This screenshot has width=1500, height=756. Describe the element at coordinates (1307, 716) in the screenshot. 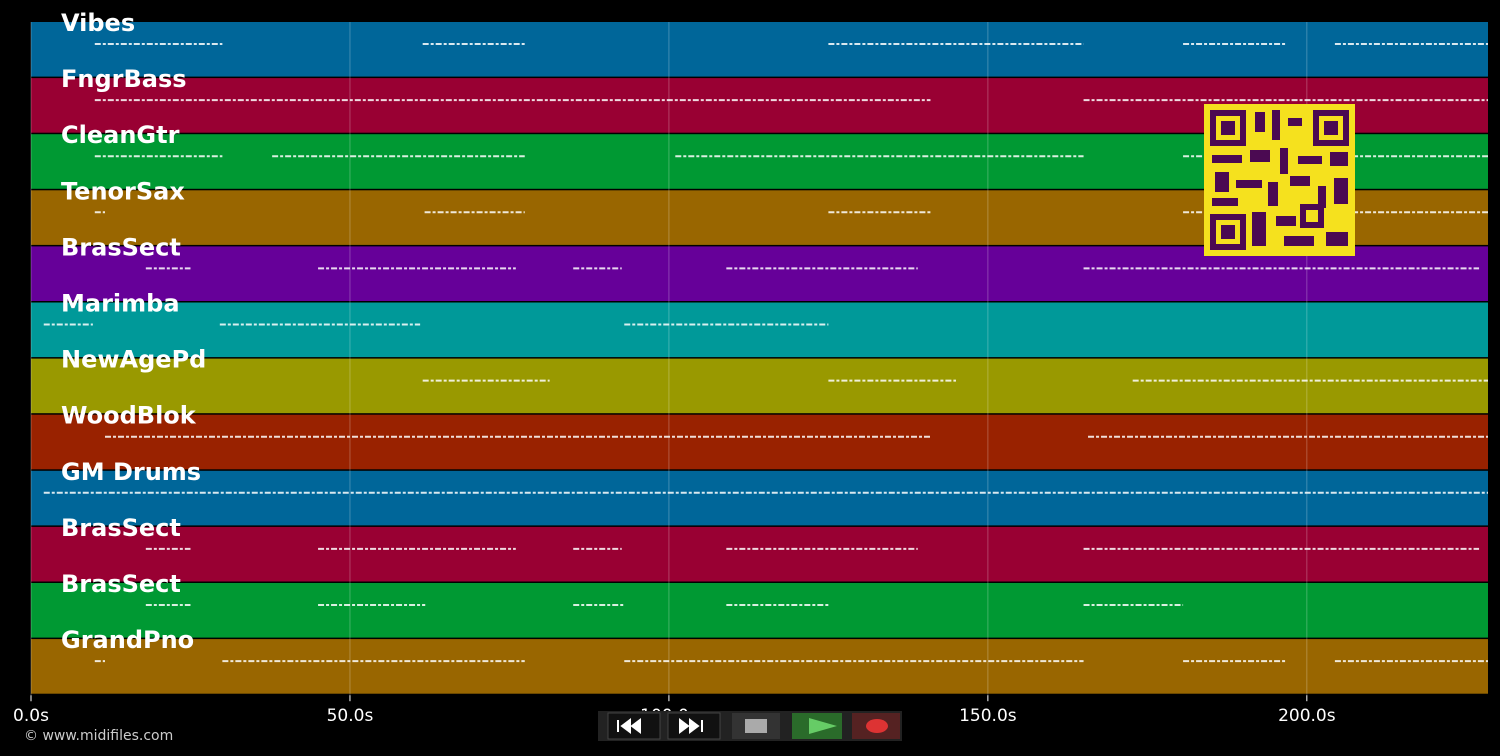

I see `tick-label: 200.0s` at that location.